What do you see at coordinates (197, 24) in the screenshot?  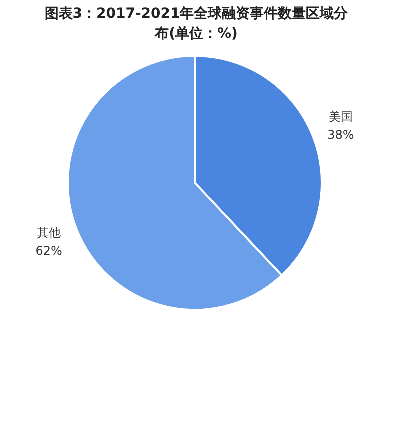 I see `chart-title: 图表3：2017-2021年全球融资事件数量区域分布(单位：%)` at bounding box center [197, 24].